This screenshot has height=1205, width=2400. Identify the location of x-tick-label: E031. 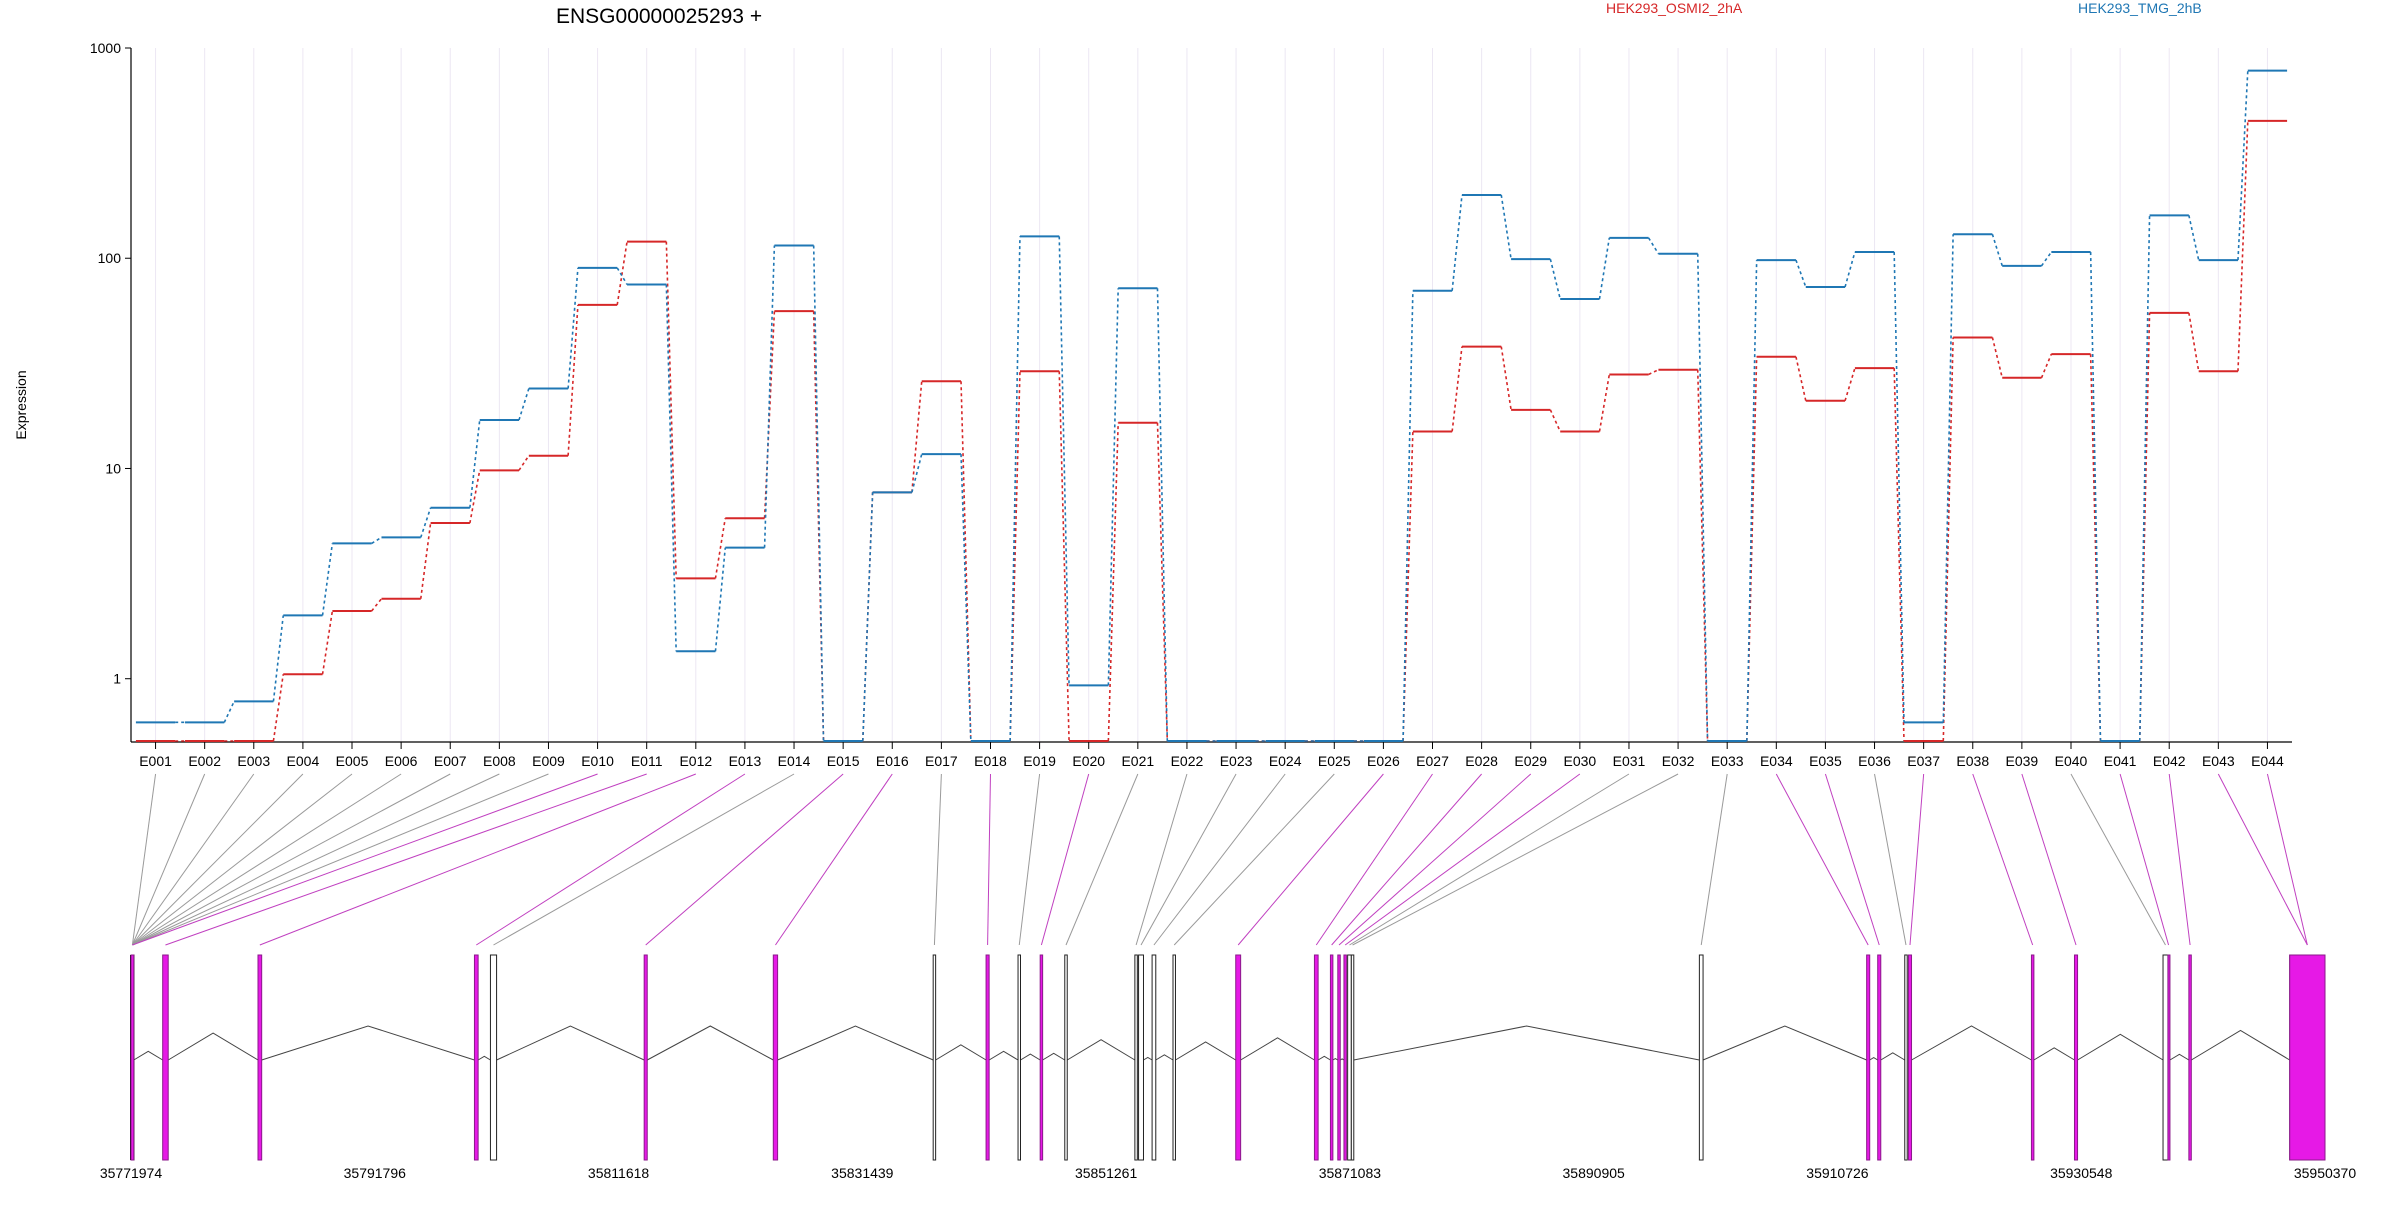
(1629, 761).